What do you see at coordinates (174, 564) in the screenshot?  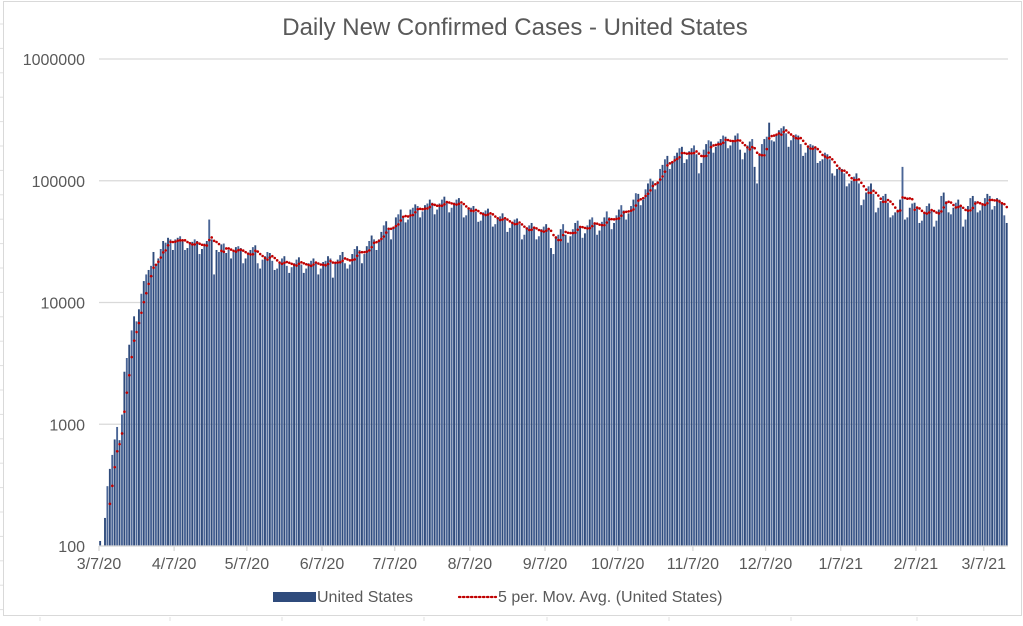 I see `x-tick-label: 4/7/20` at bounding box center [174, 564].